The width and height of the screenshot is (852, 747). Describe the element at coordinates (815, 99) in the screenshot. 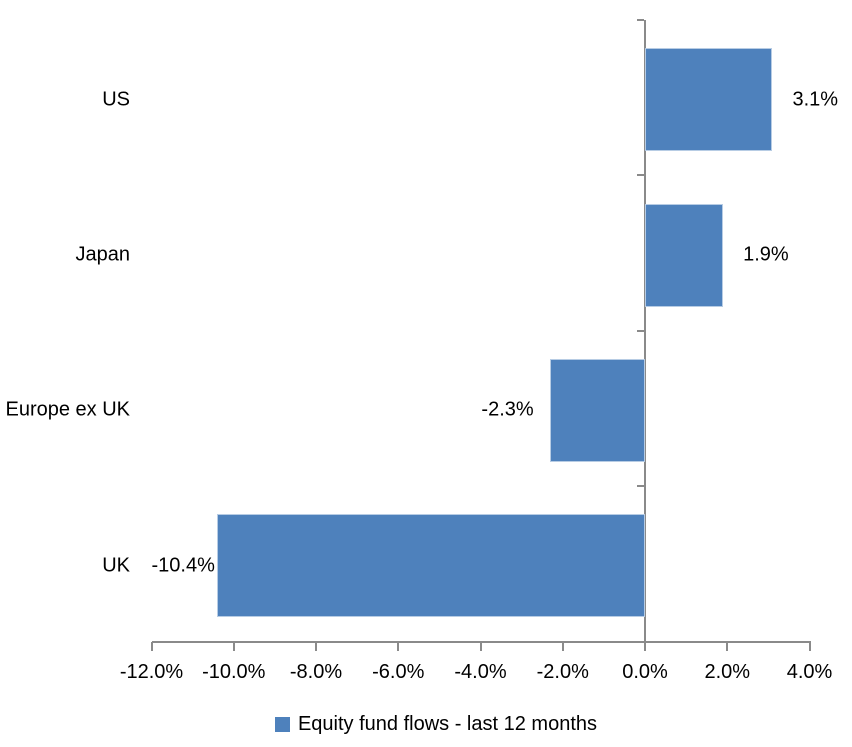

I see `bar-value-label: 3.1%` at that location.